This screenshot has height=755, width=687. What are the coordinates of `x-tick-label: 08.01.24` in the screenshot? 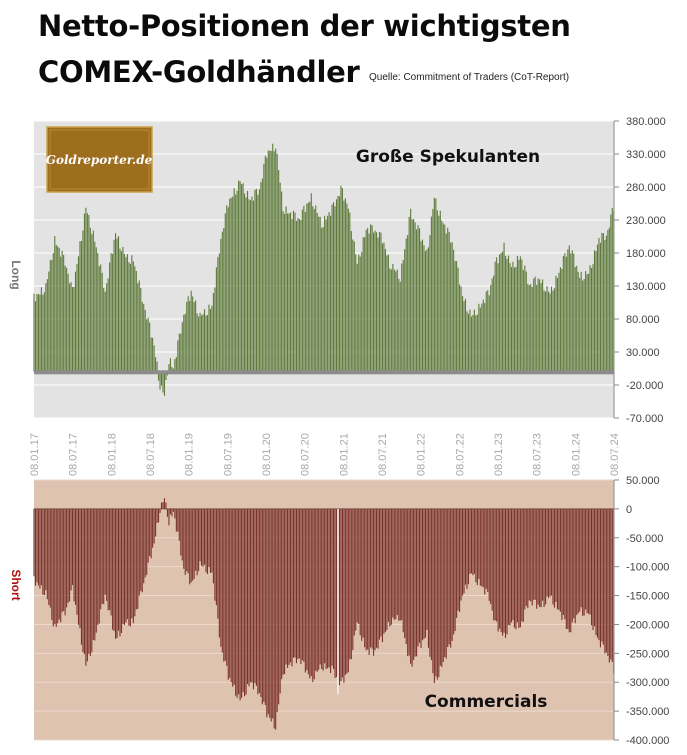 It's located at (576, 454).